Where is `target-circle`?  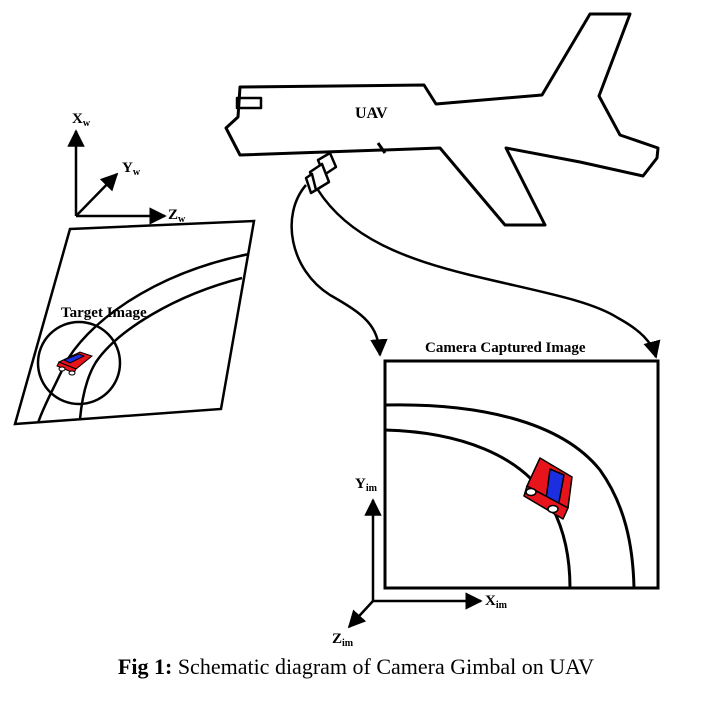 target-circle is located at coordinates (79, 363).